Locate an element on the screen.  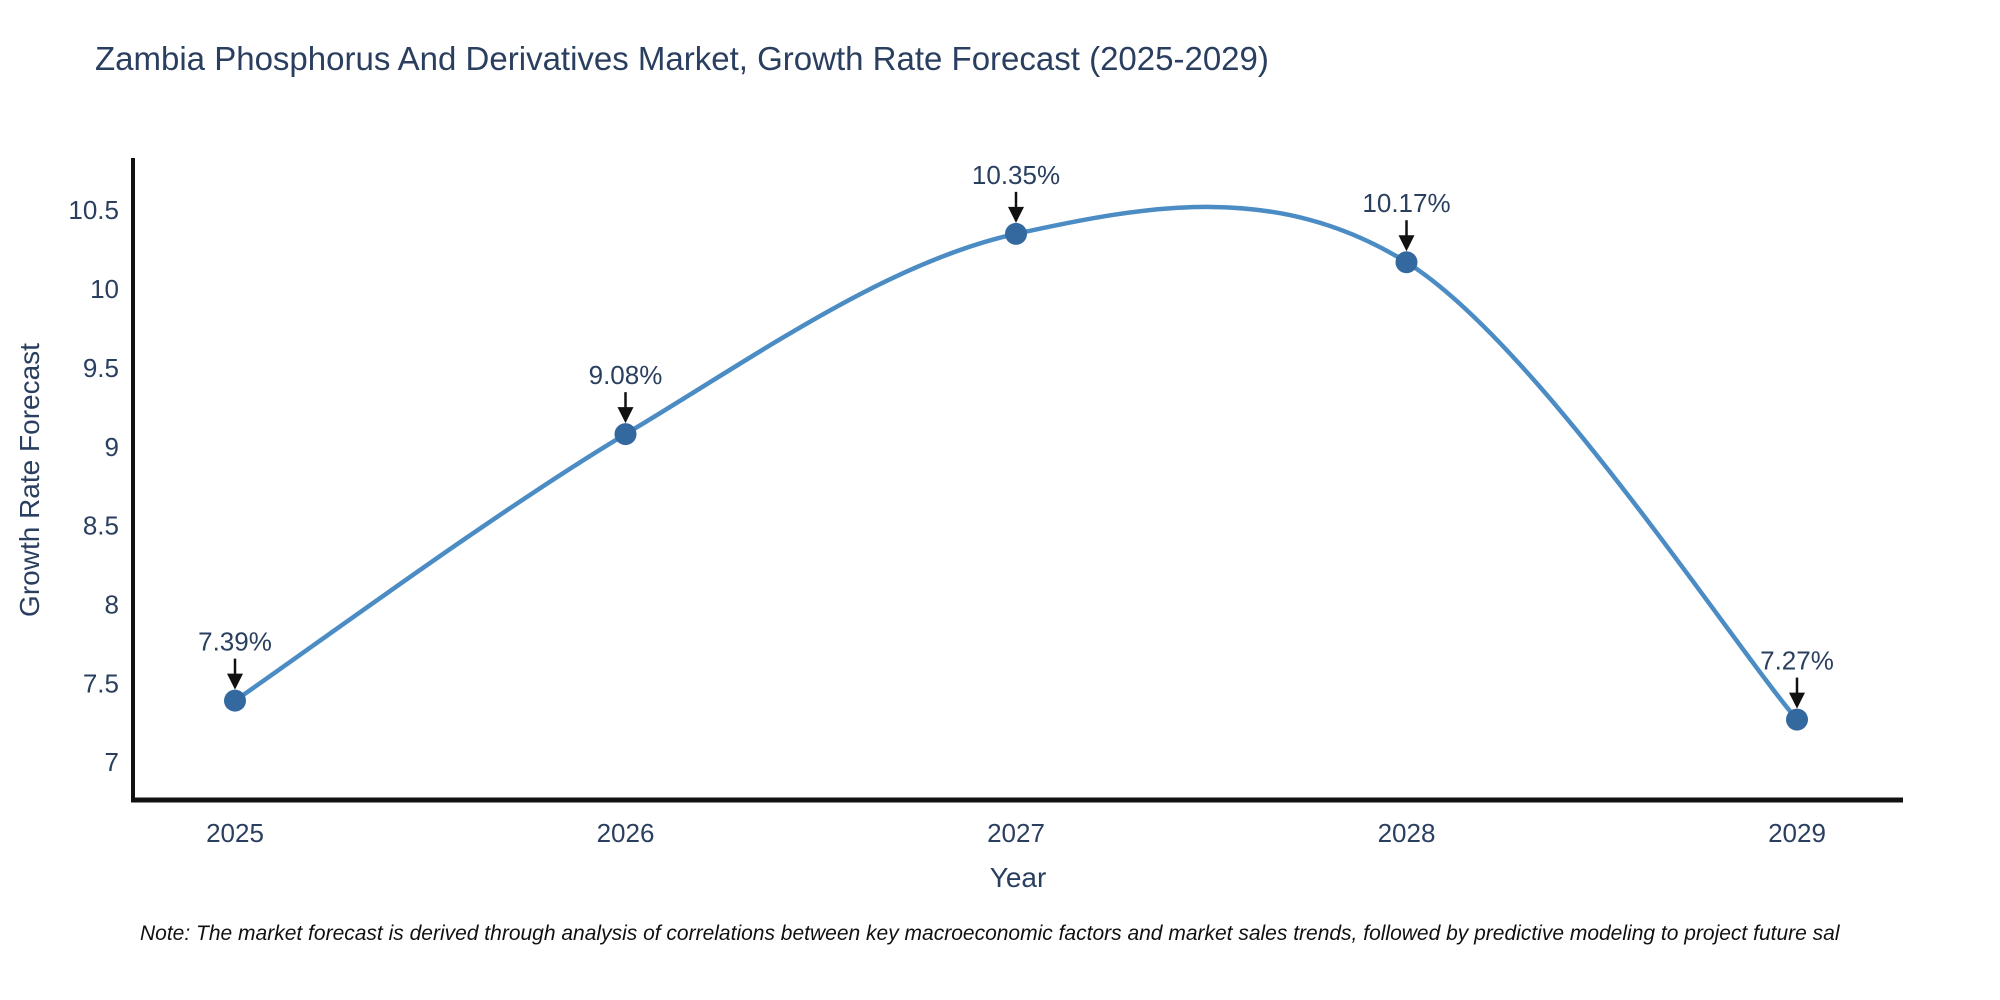
x-tick-label: 2029 is located at coordinates (1797, 833).